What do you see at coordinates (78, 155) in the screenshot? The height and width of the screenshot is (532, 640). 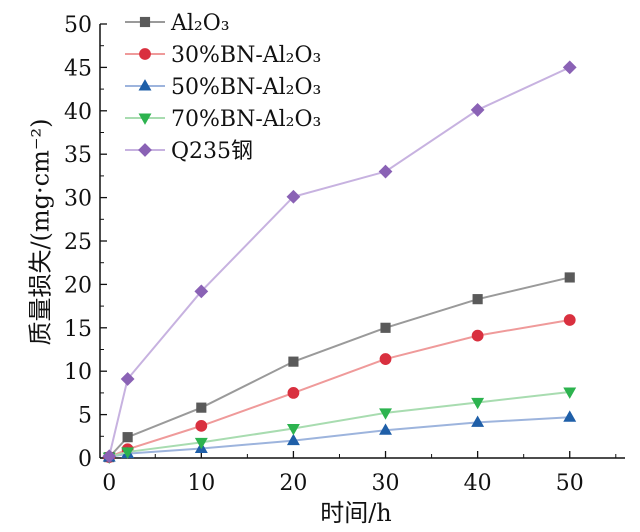 I see `y-tick-label: 35` at bounding box center [78, 155].